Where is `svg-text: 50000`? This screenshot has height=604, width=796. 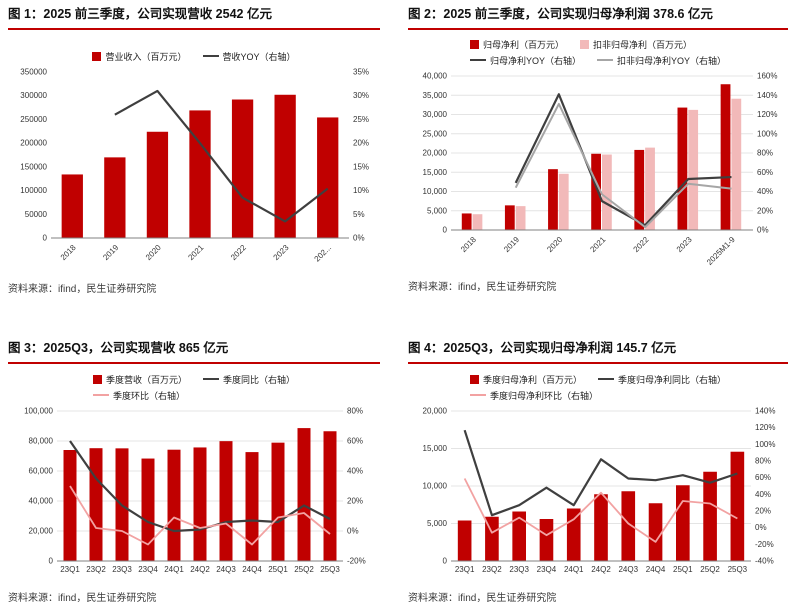 svg-text: 50000 is located at coordinates (36, 213).